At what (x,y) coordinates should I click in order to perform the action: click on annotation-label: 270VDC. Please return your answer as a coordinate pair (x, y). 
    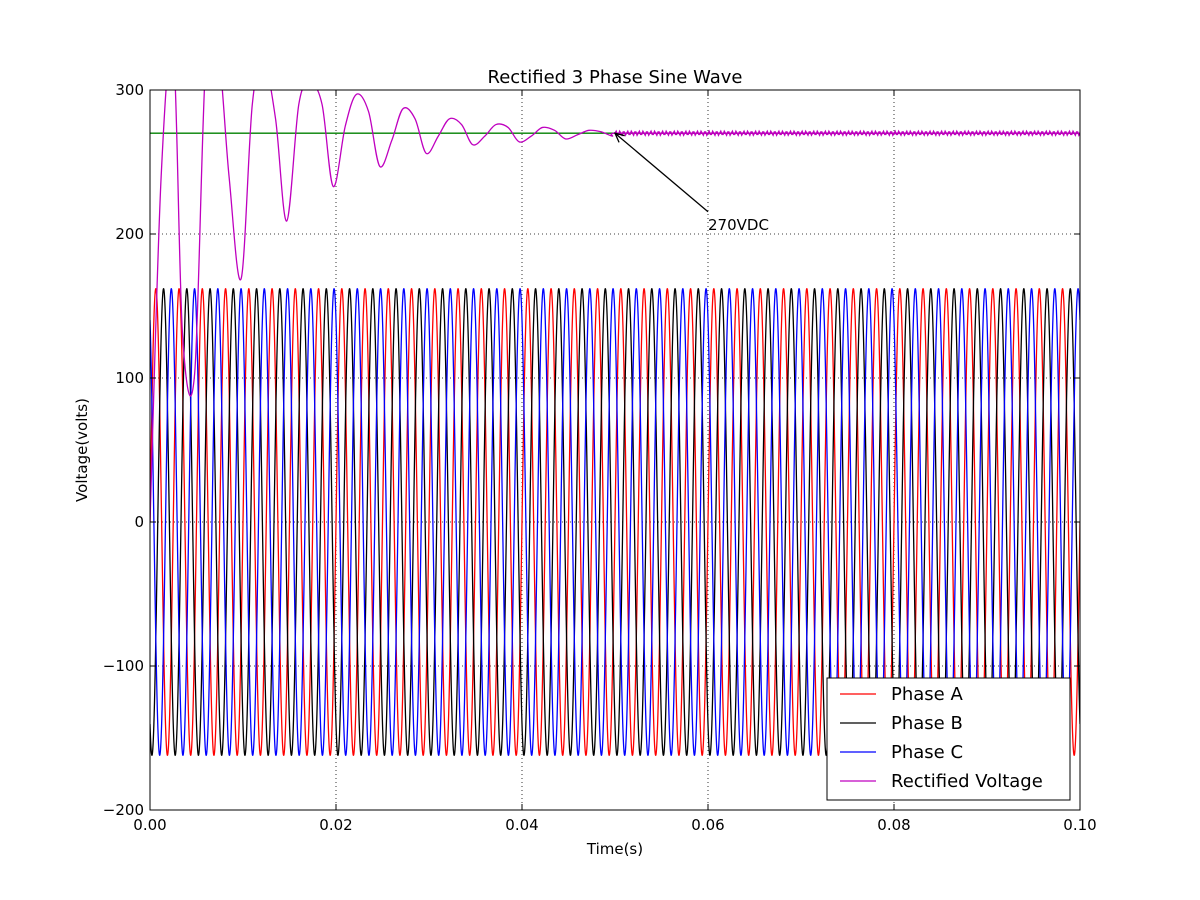
    Looking at the image, I should click on (738, 225).